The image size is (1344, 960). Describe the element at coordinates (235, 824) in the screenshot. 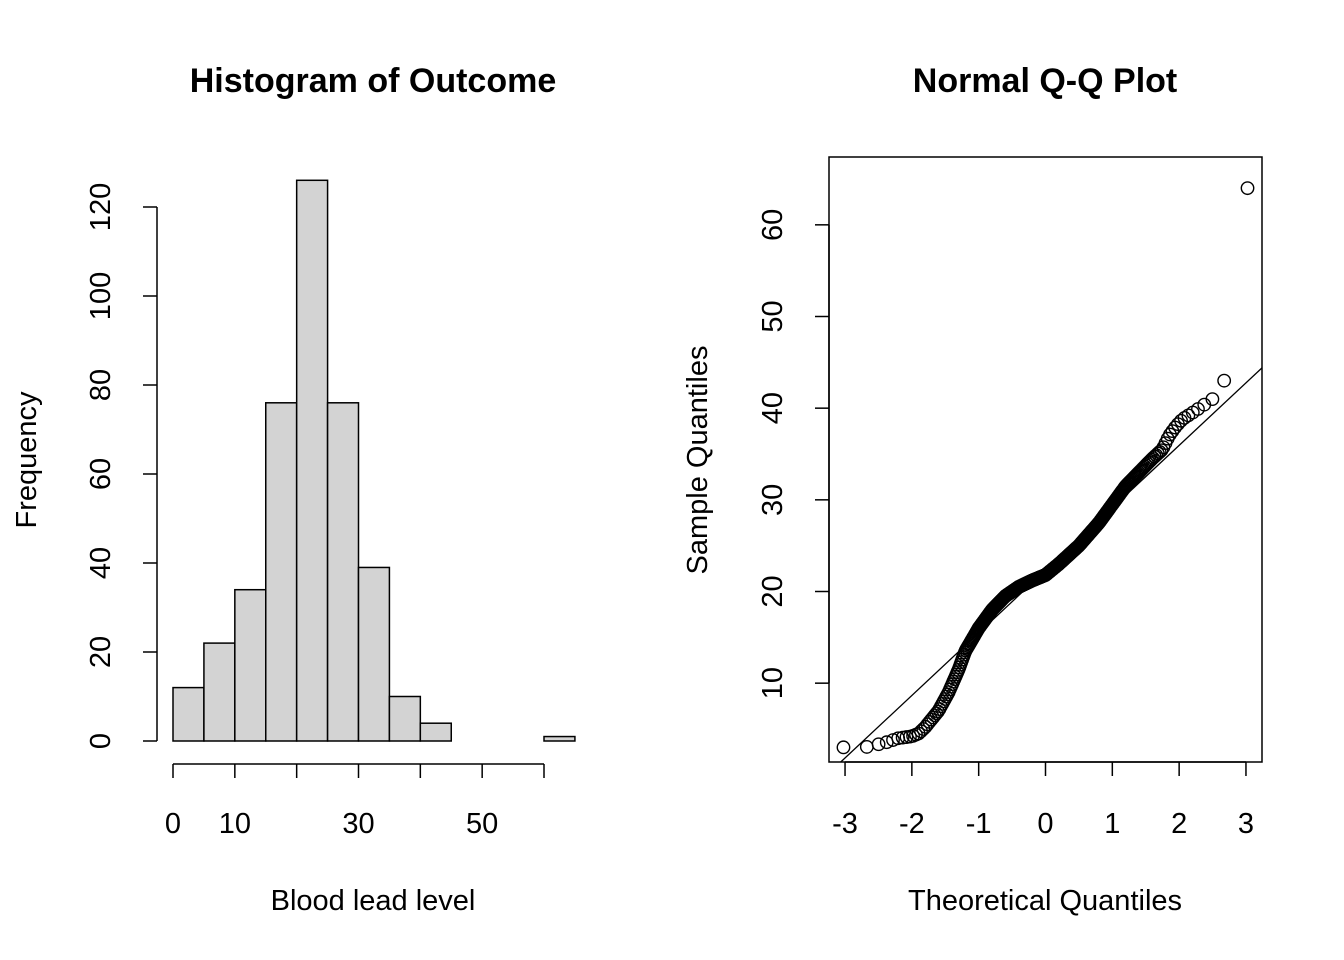

I see `histogram-x-tick-label: 10` at that location.